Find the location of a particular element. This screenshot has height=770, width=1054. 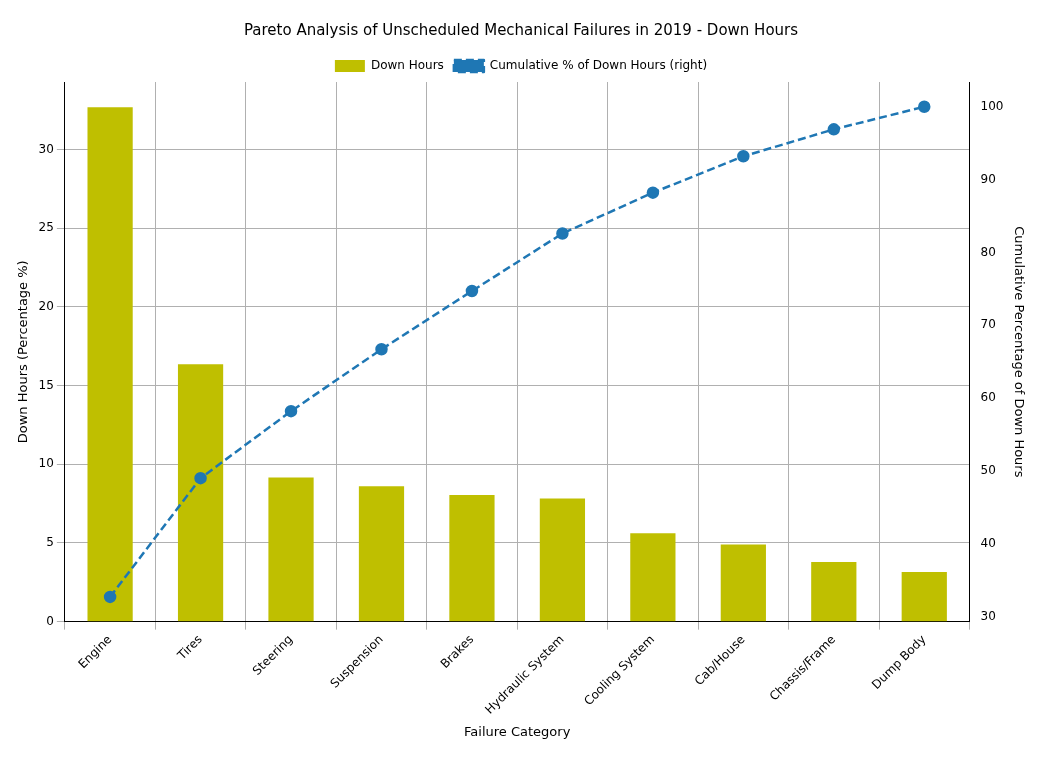

y-tick-label: 0 is located at coordinates (50, 620).